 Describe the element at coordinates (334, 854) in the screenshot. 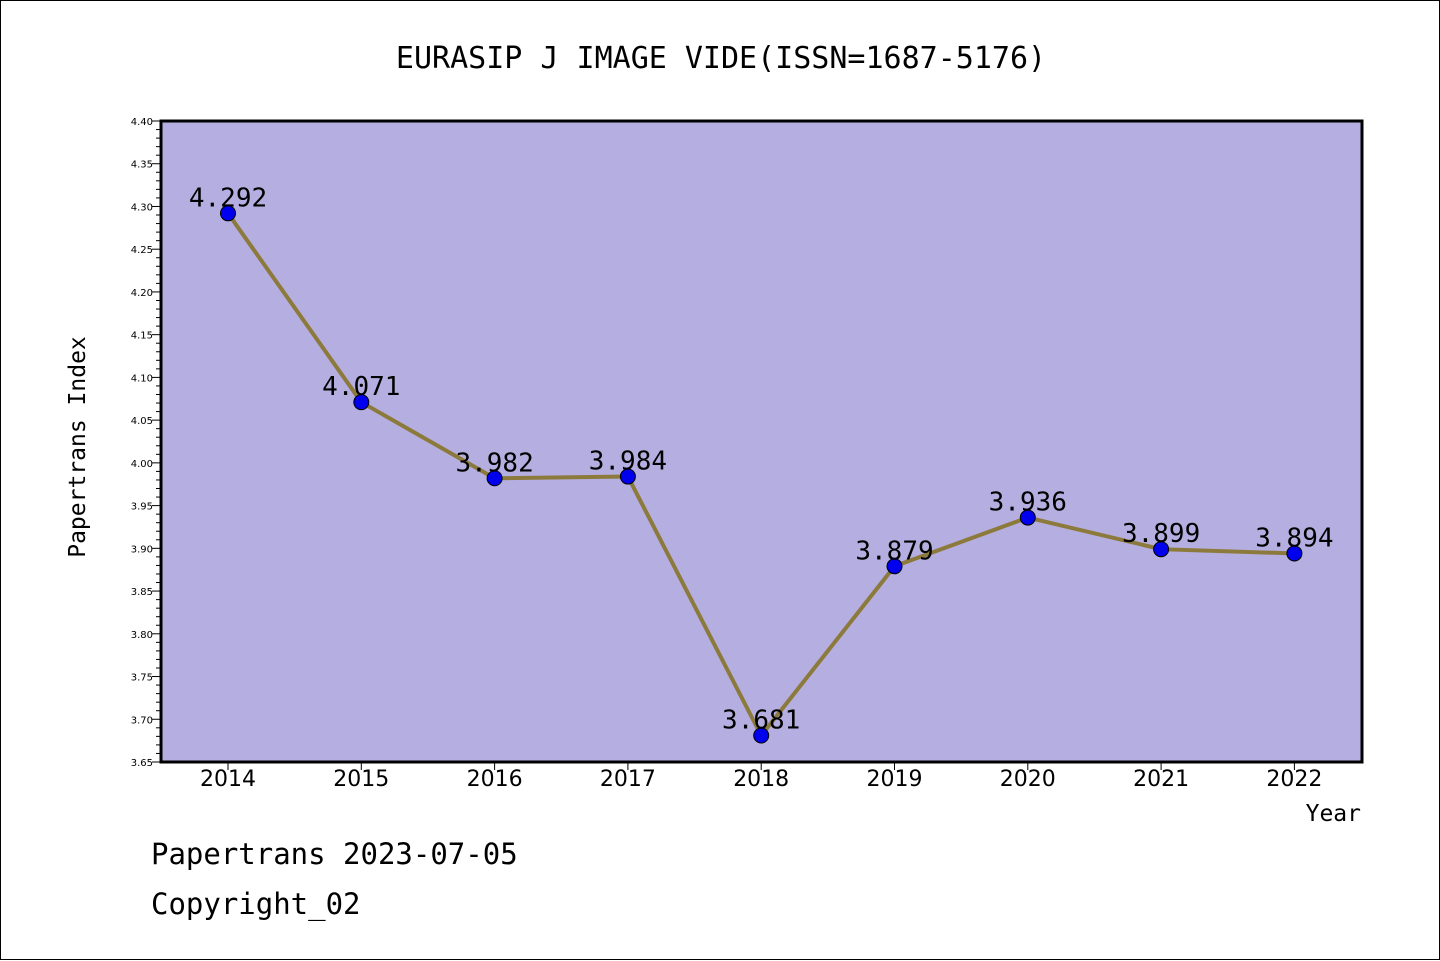

I see `footer-date: Papertrans 2023-07-05` at that location.